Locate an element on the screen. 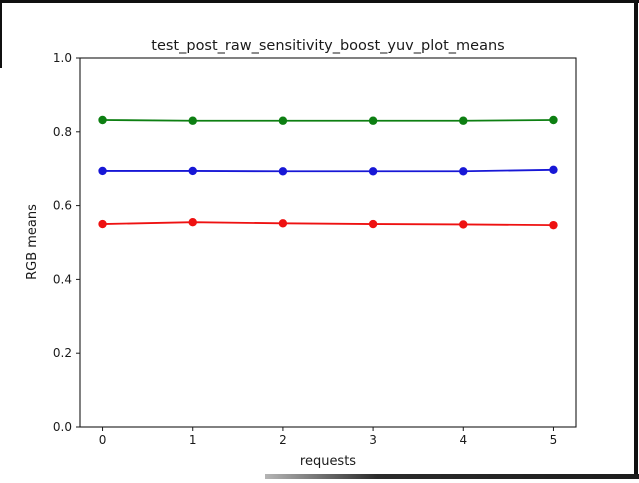 This screenshot has width=639, height=483. frame-border-bottom is located at coordinates (452, 476).